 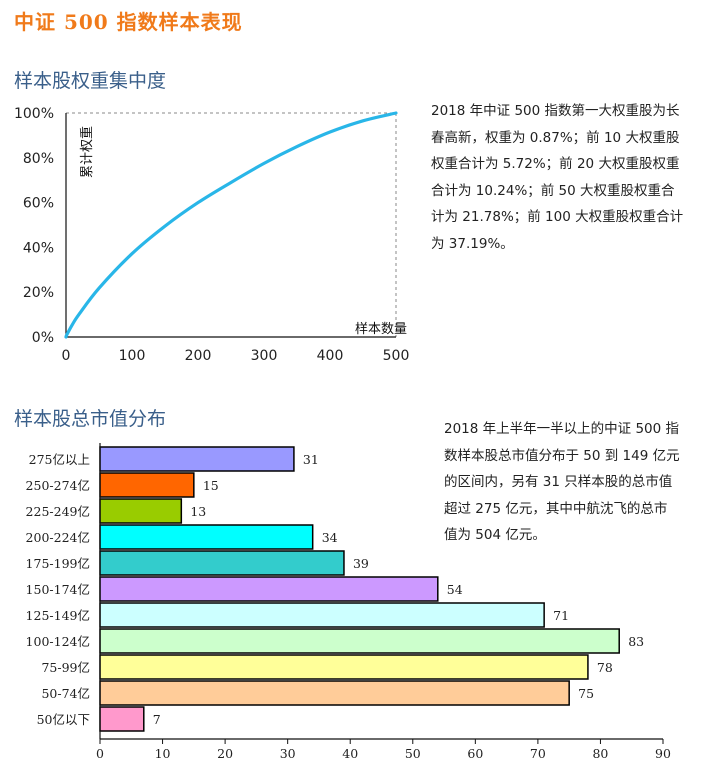 What do you see at coordinates (556, 508) in the screenshot?
I see `description-line: 超过 275 亿元，其中中航沈飞的总市` at bounding box center [556, 508].